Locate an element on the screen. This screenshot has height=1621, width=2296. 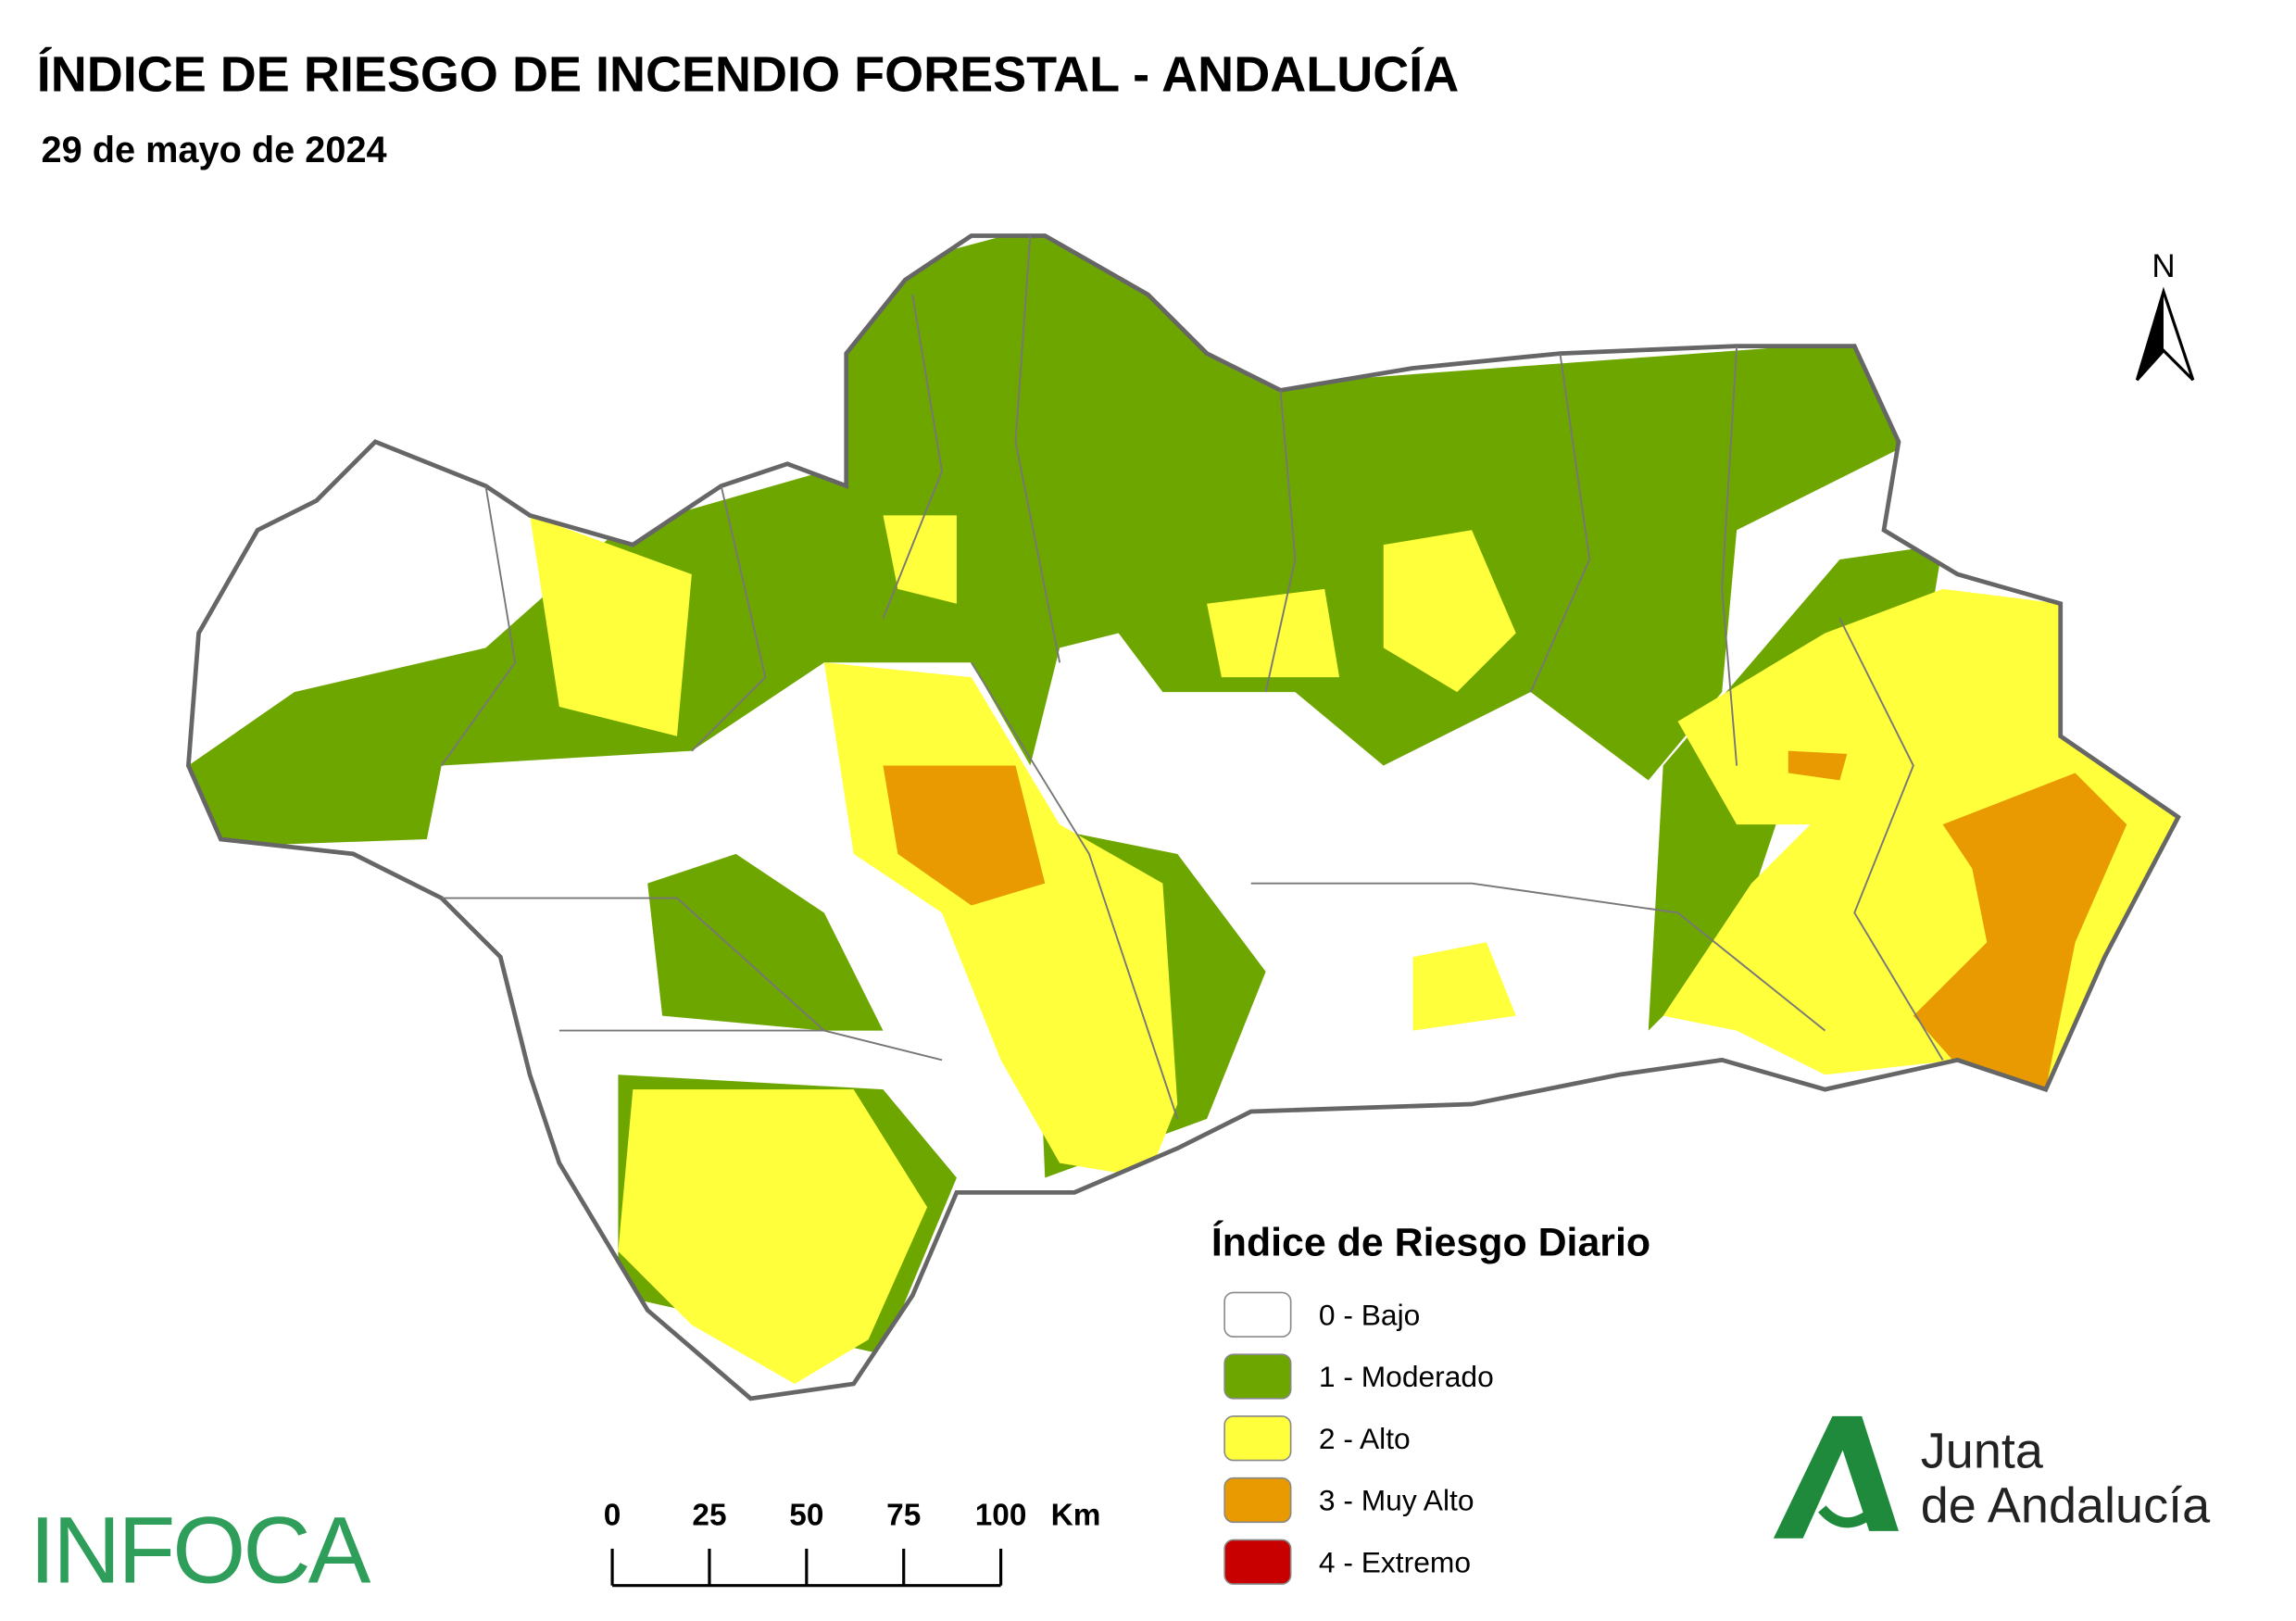
infoca-logo: INFOCA is located at coordinates (200, 1549).